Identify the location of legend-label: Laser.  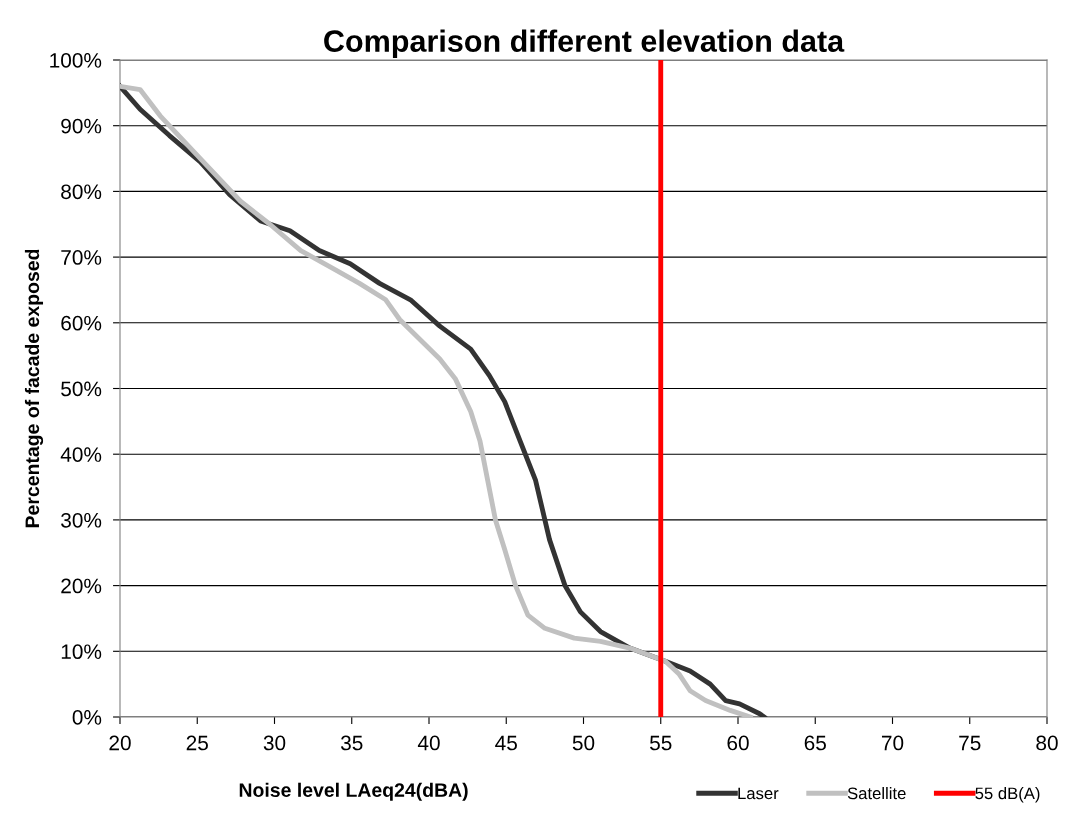
(758, 793).